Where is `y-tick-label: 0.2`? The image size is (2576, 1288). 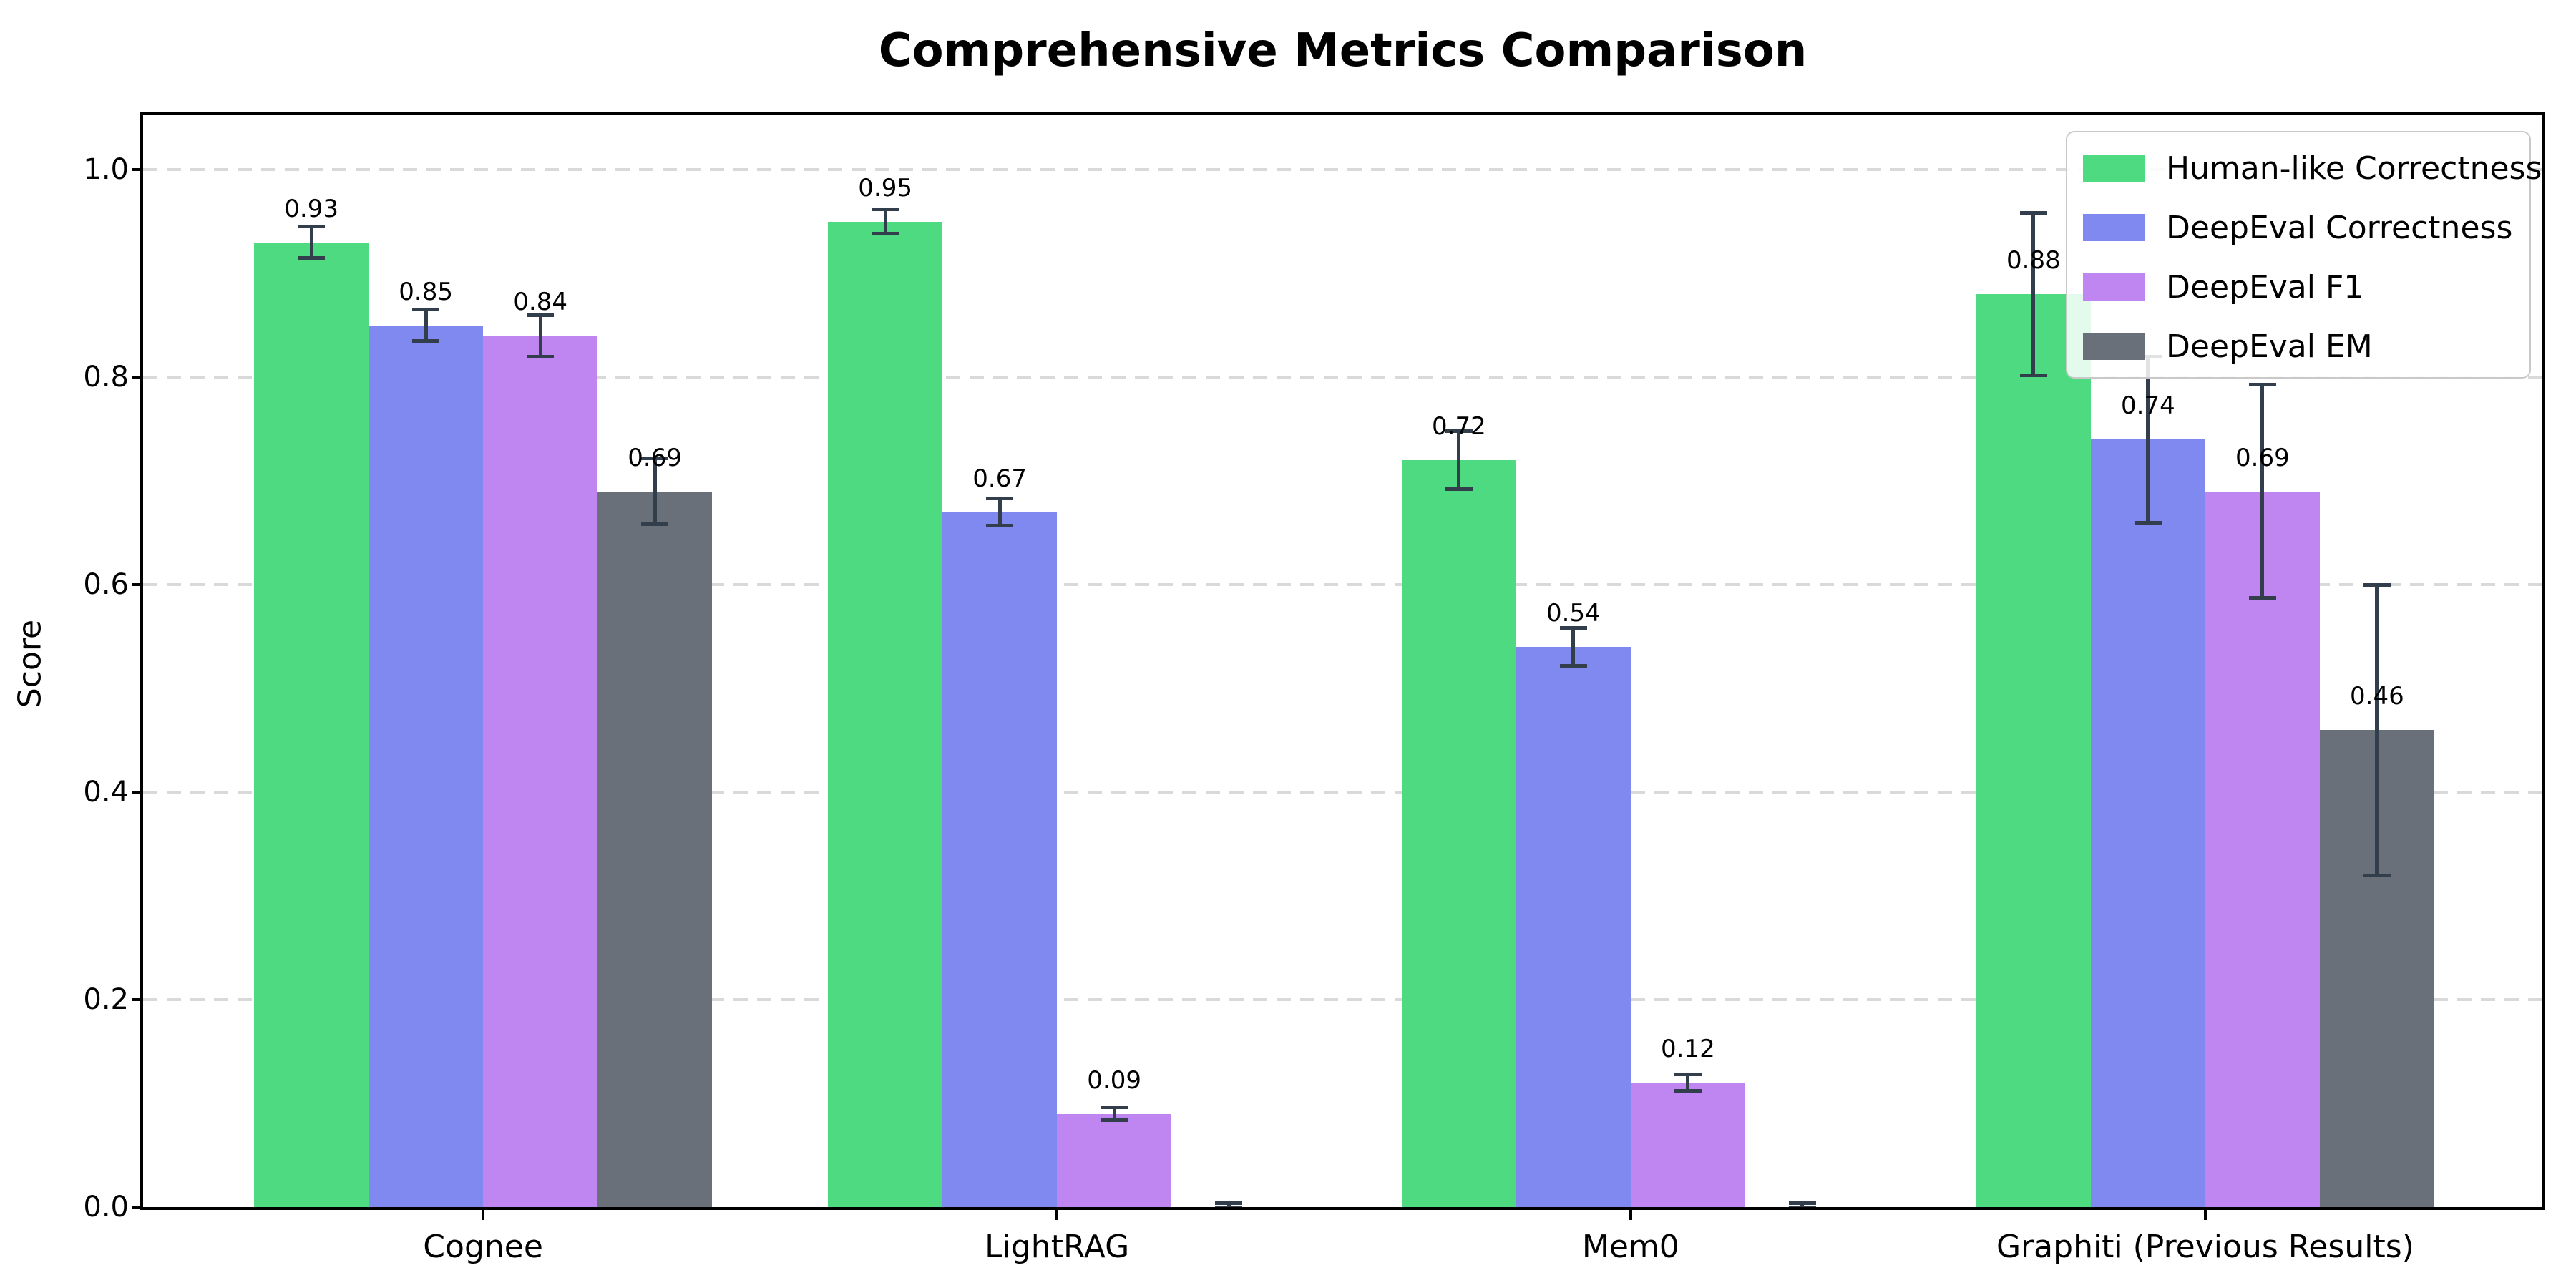
y-tick-label: 0.2 is located at coordinates (106, 999).